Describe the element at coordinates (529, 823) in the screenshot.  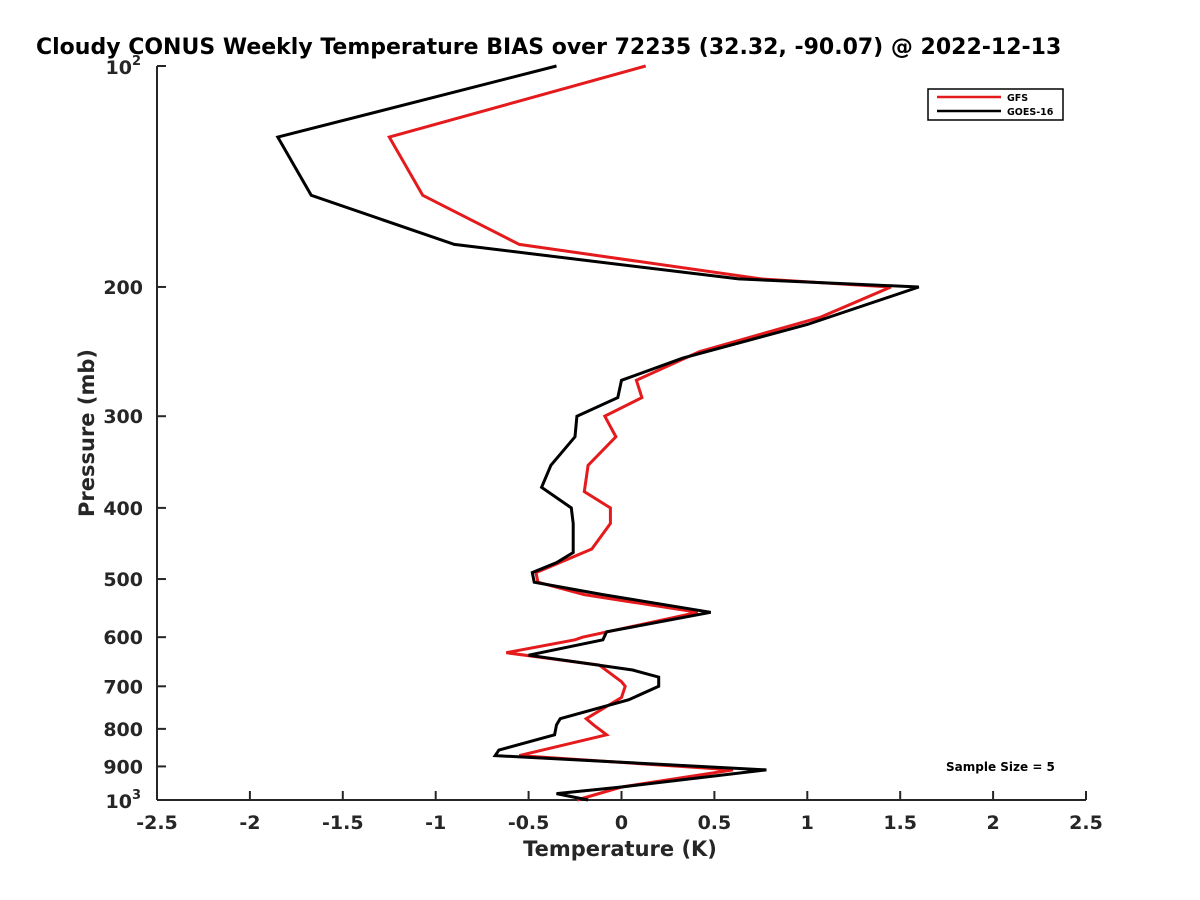
I see `x-tick-label: -0.5` at that location.